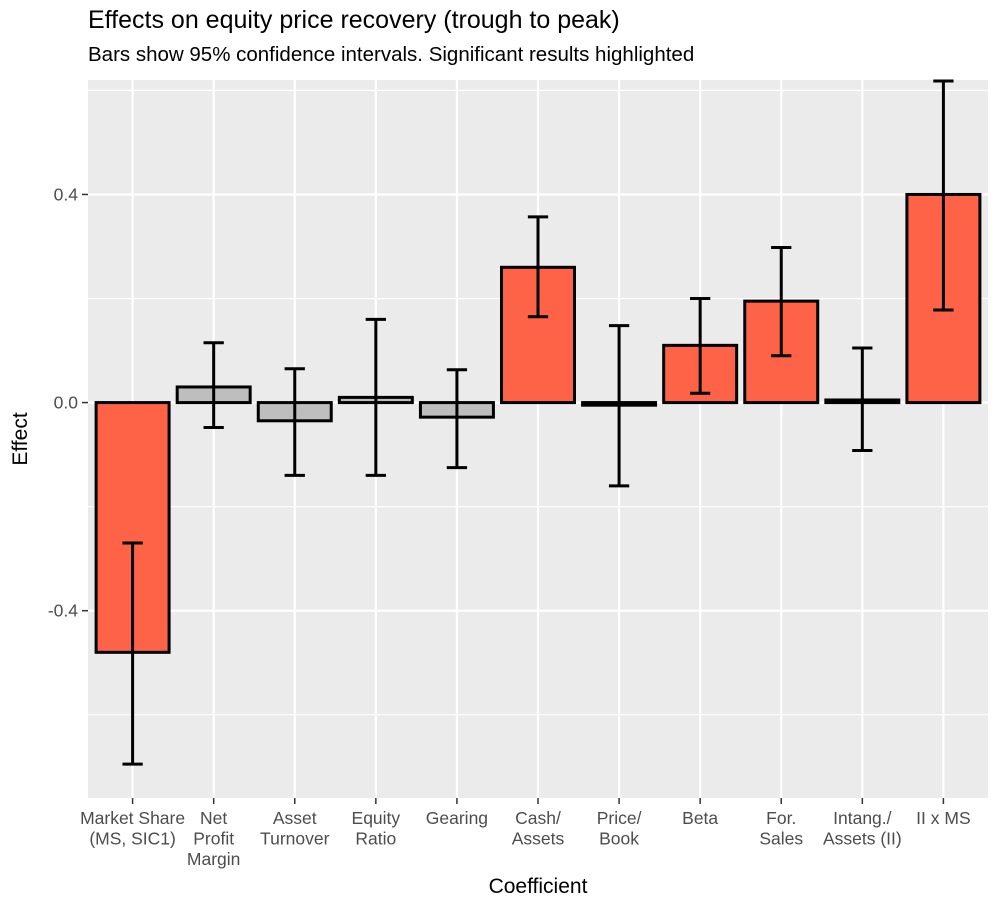 The width and height of the screenshot is (997, 905). Describe the element at coordinates (781, 828) in the screenshot. I see `x-tick-label: For. Sales` at that location.